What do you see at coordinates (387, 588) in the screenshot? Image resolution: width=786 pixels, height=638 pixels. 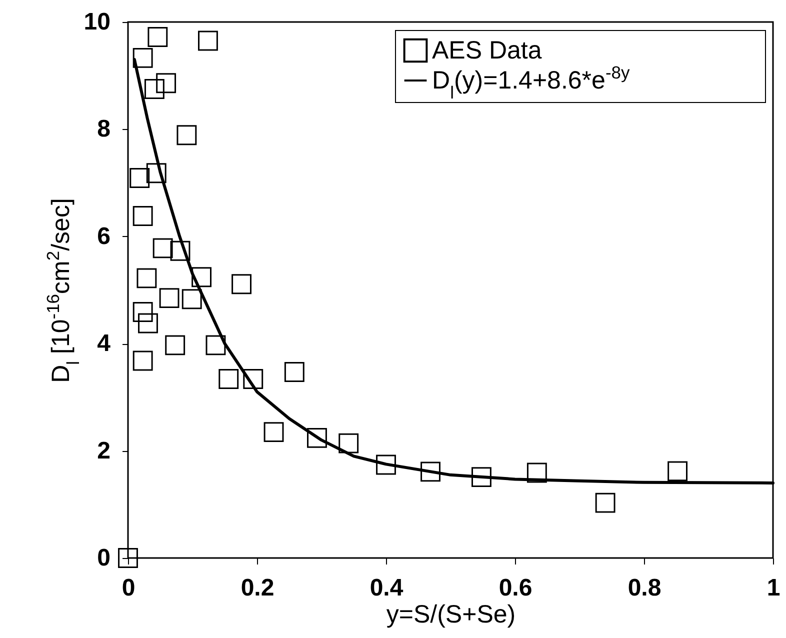 I see `x-tick-label: 0.4` at bounding box center [387, 588].